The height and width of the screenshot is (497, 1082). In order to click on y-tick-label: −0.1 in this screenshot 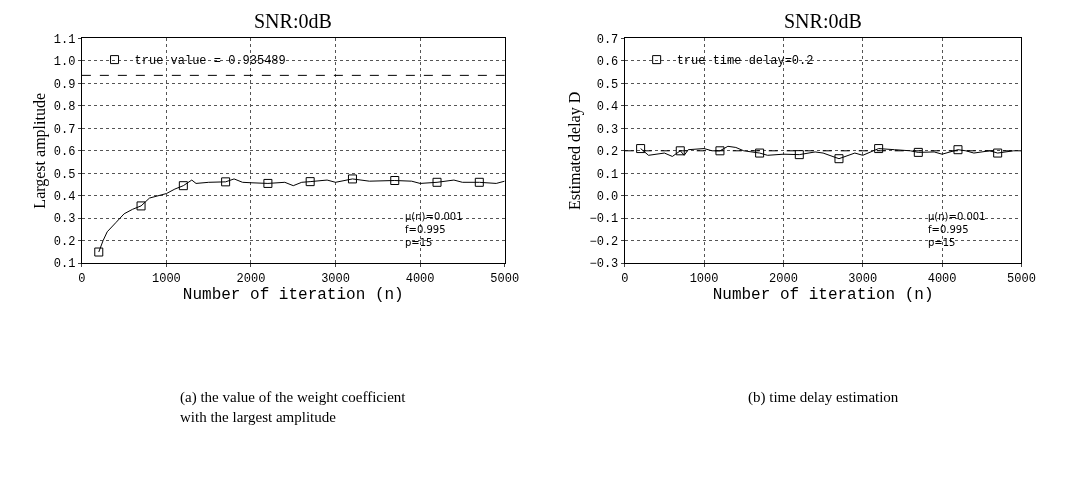, I will do `click(604, 219)`.